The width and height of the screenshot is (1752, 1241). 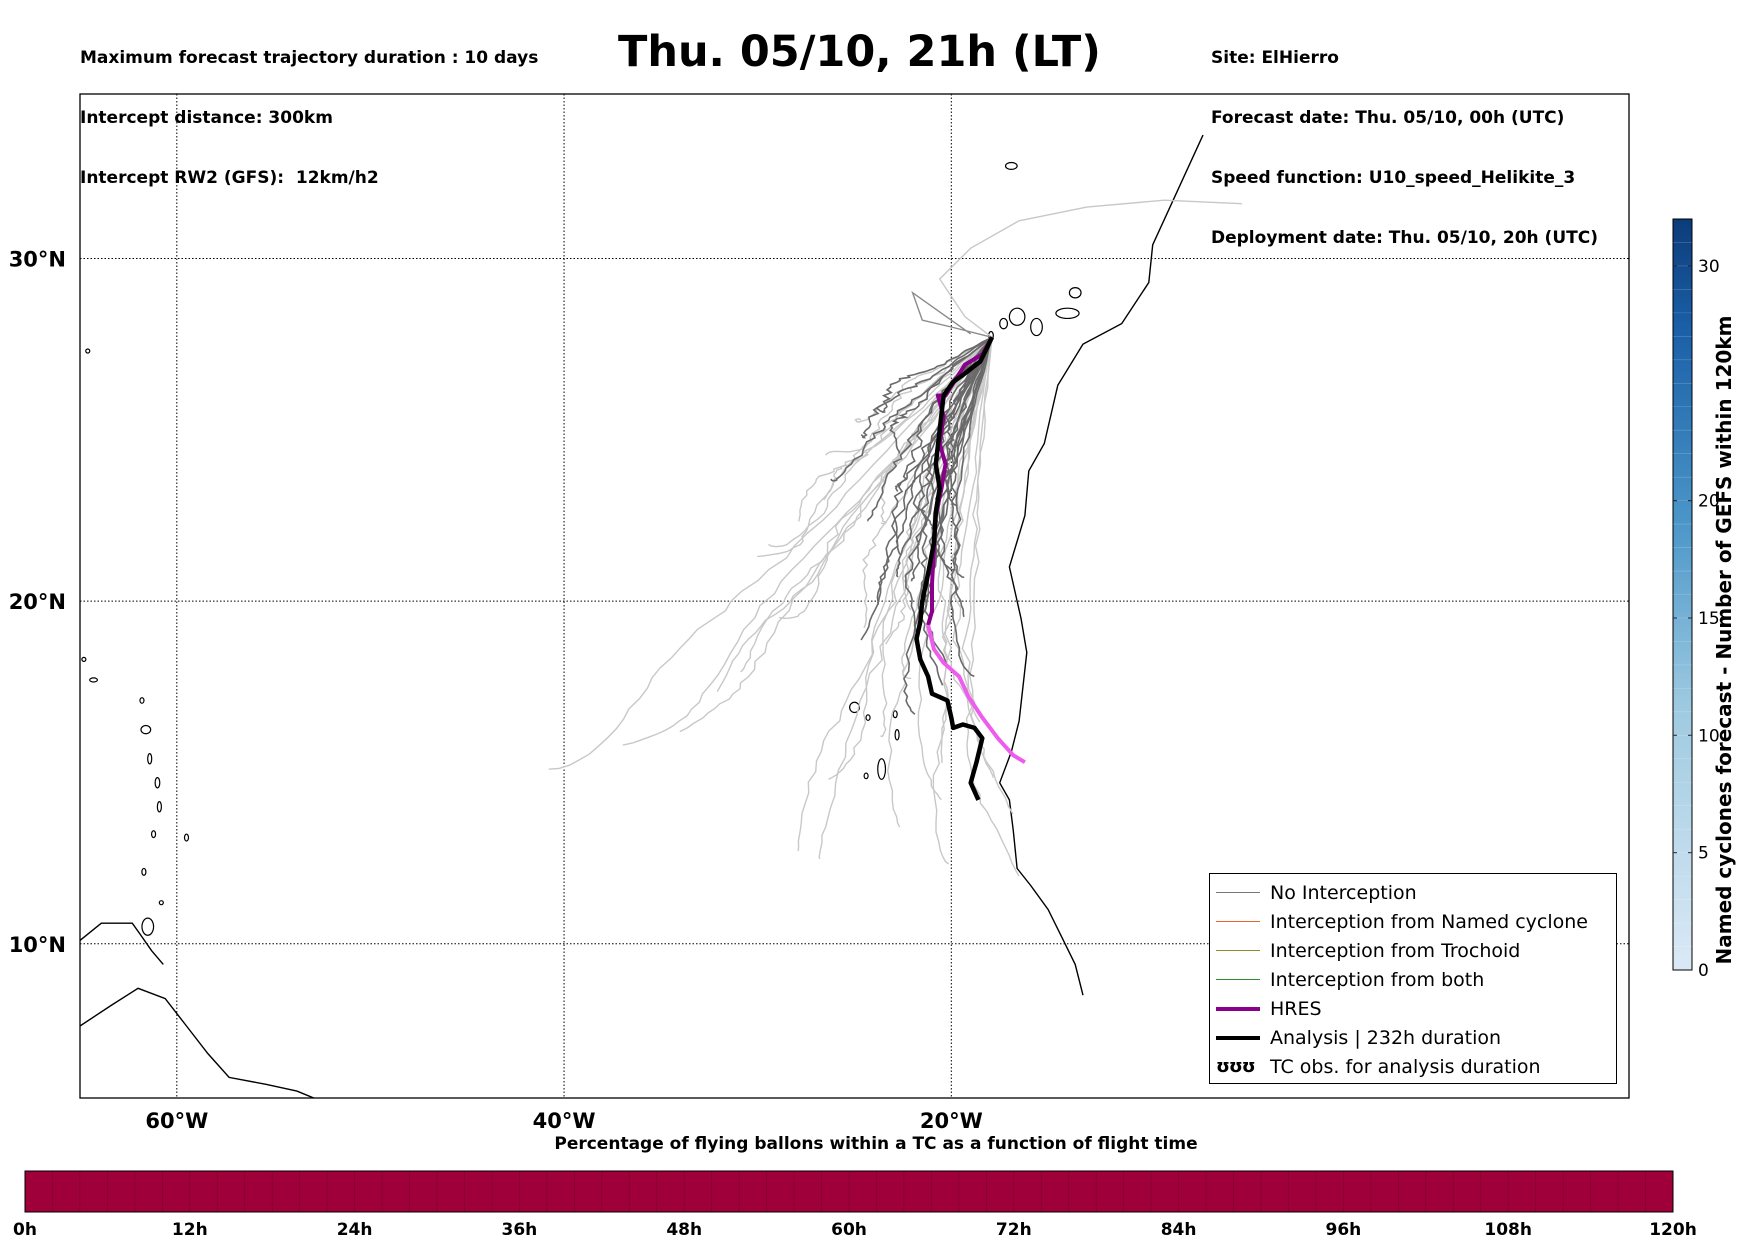 What do you see at coordinates (1429, 922) in the screenshot?
I see `legend-label: Interception from Named cyclone` at bounding box center [1429, 922].